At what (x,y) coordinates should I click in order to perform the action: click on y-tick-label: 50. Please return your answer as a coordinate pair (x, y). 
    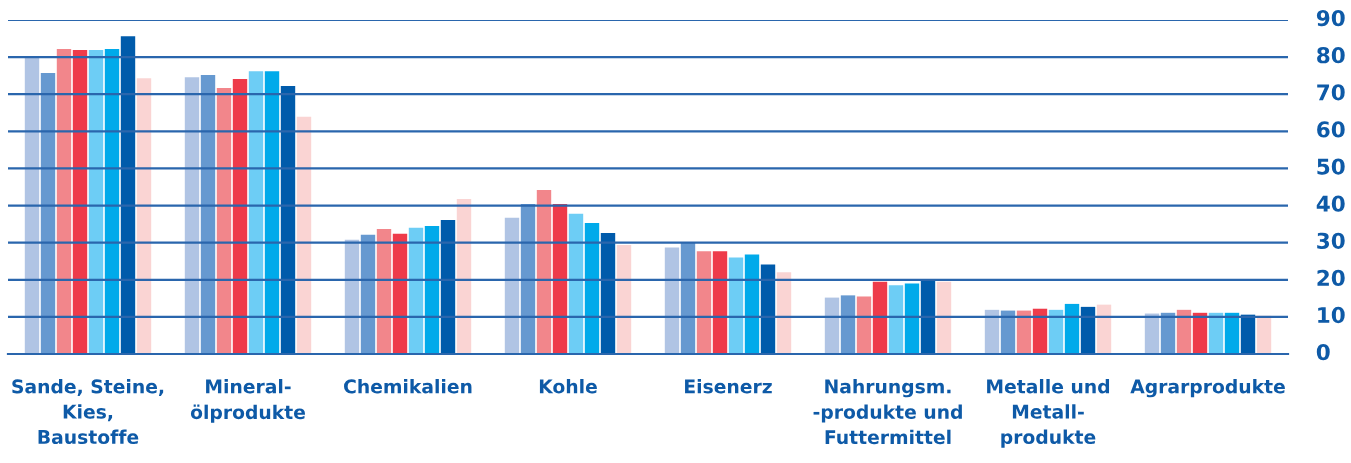
    Looking at the image, I should click on (1331, 166).